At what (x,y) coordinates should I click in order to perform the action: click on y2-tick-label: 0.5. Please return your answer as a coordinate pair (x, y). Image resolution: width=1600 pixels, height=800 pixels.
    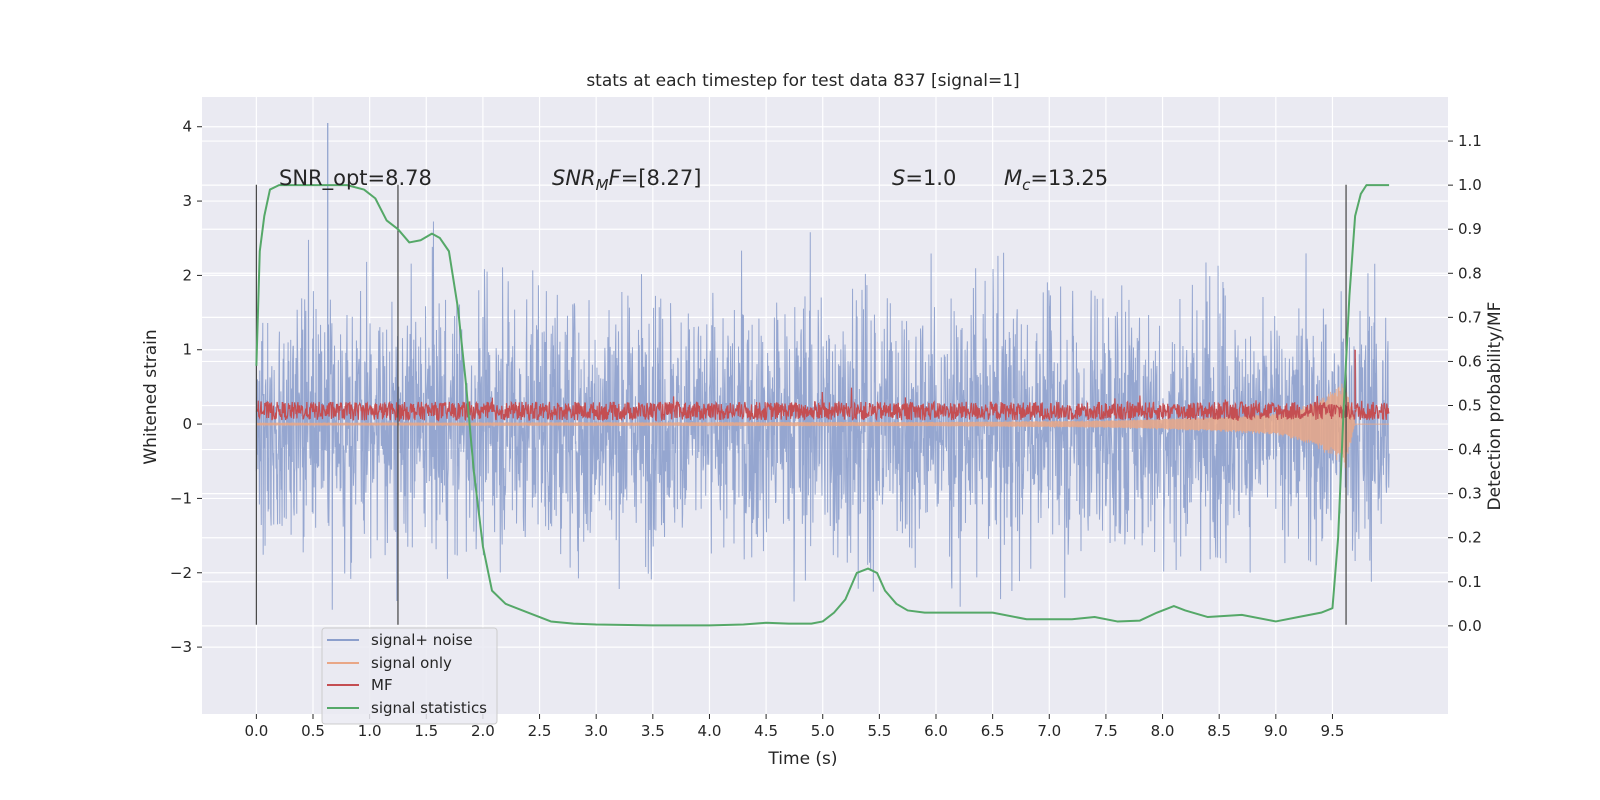
    Looking at the image, I should click on (1470, 406).